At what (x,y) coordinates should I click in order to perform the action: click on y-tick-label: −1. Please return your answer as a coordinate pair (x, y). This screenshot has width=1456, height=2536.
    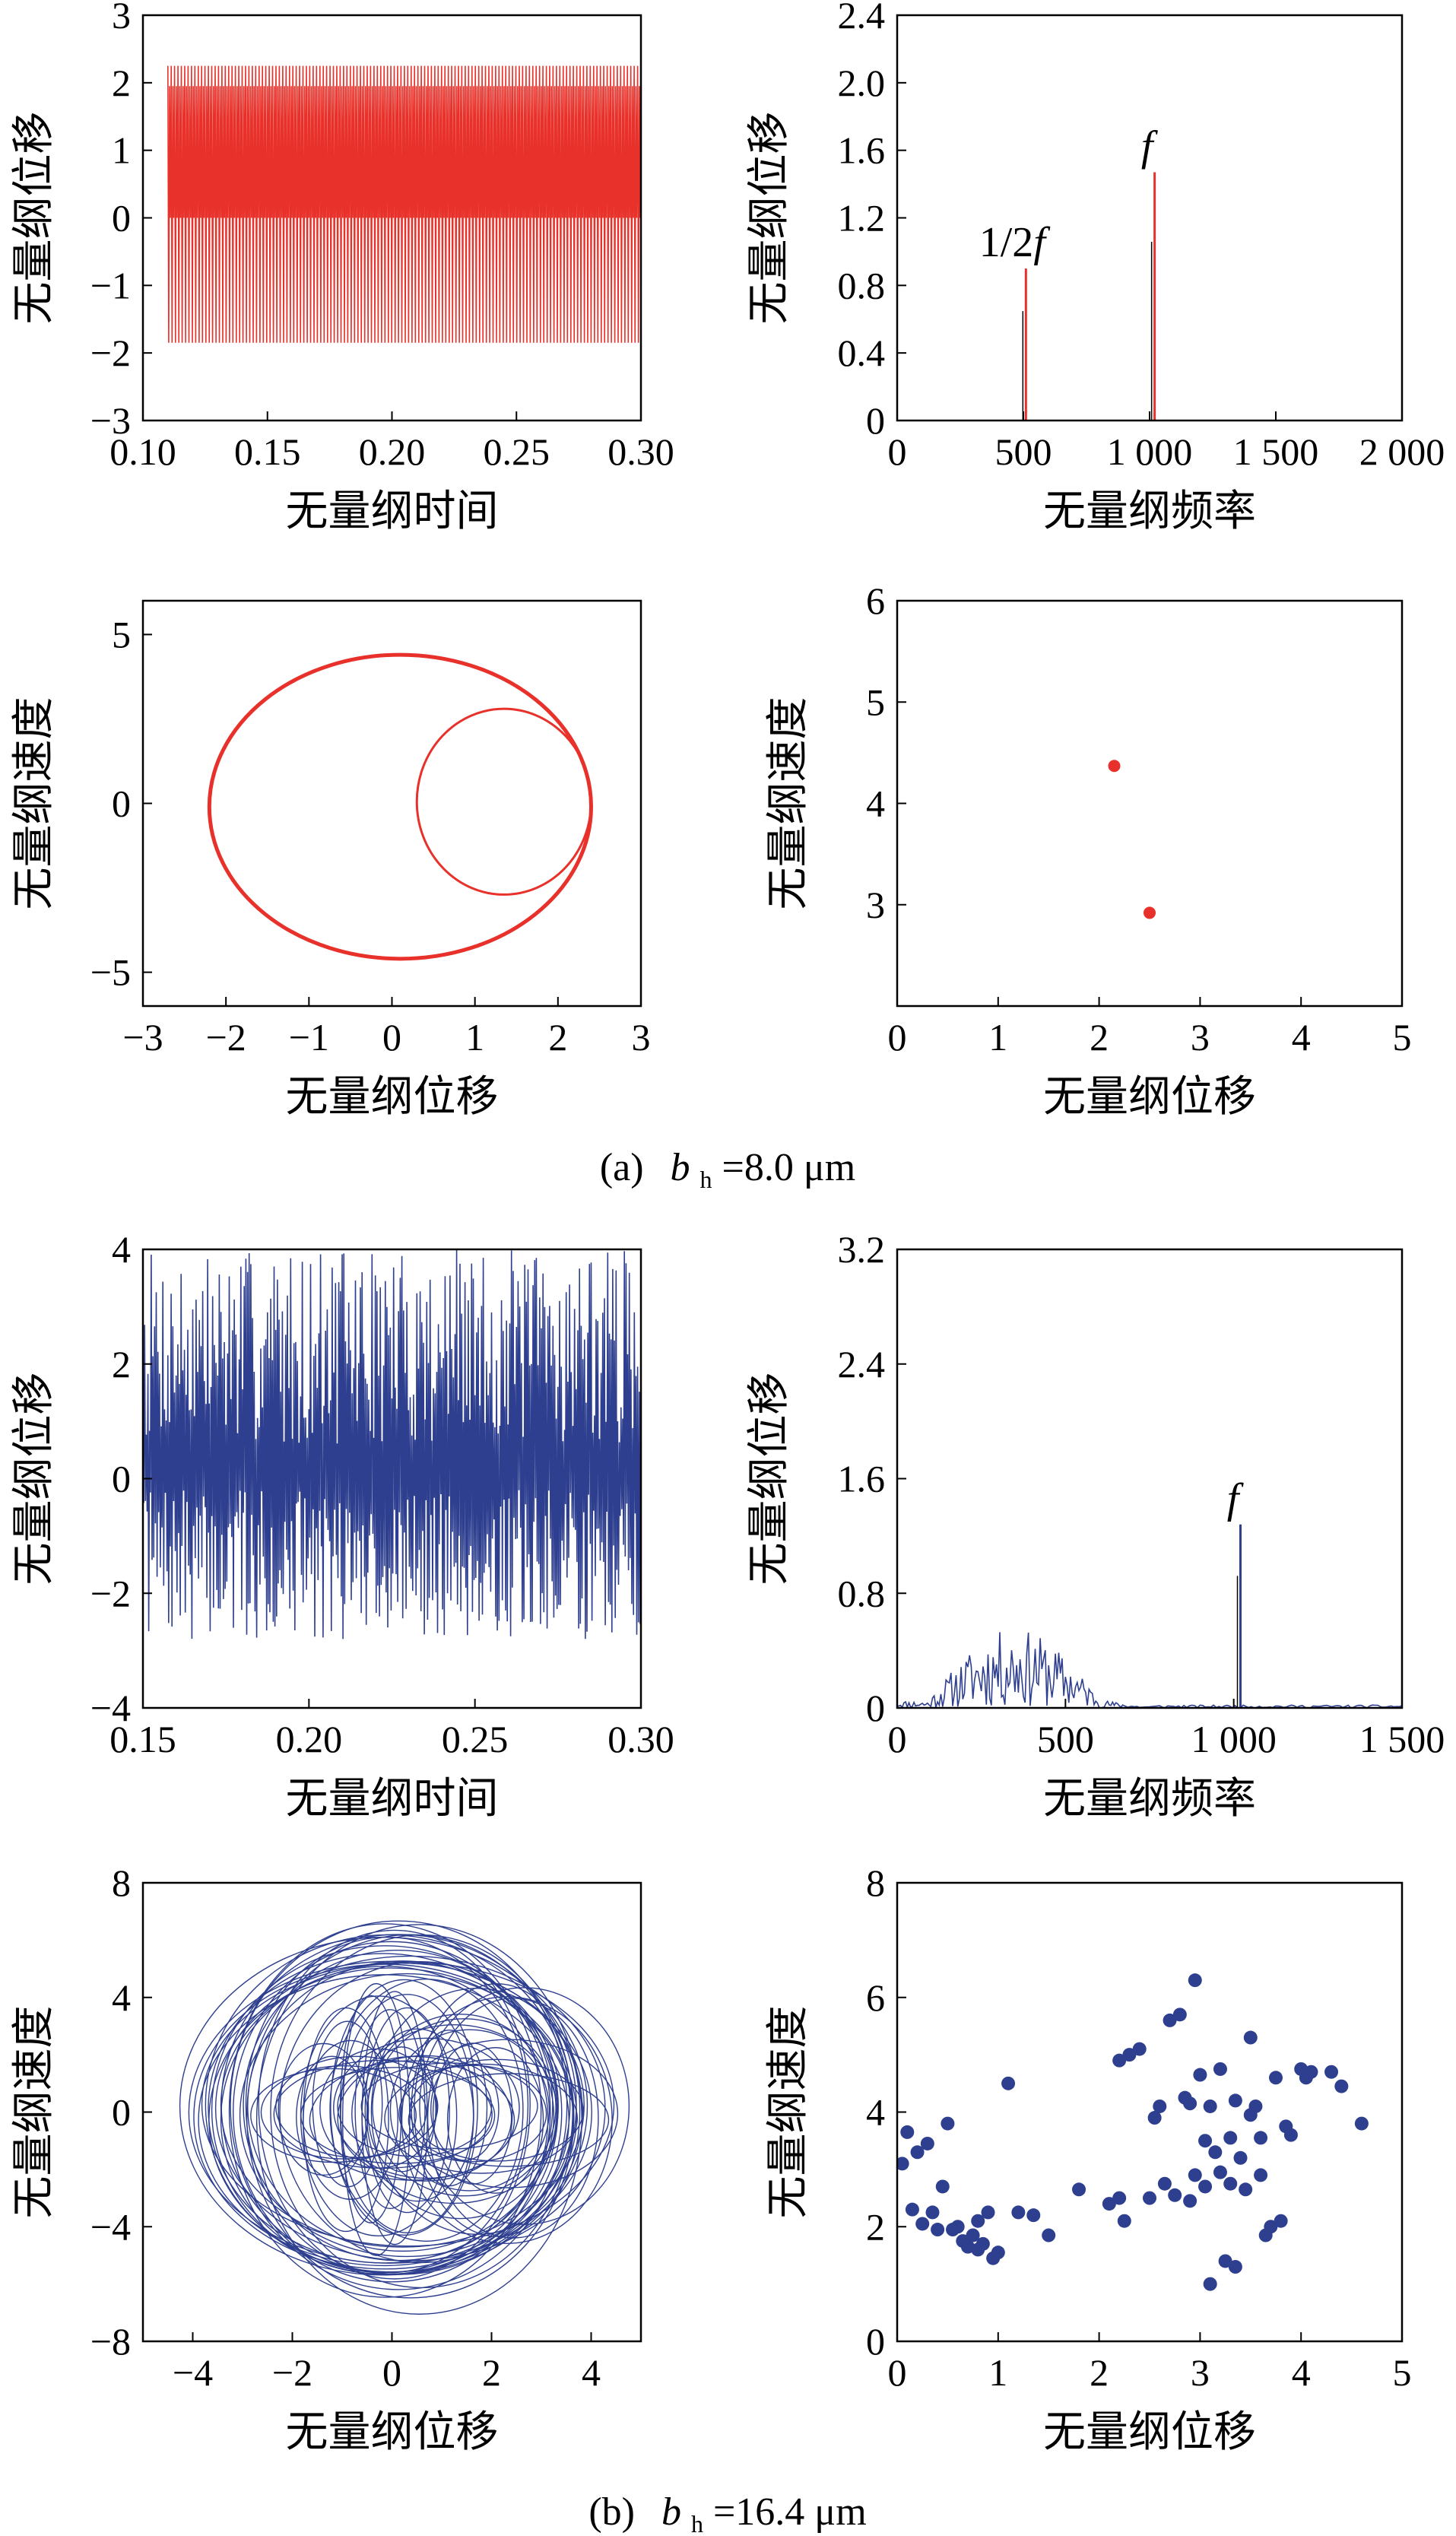
    Looking at the image, I should click on (110, 285).